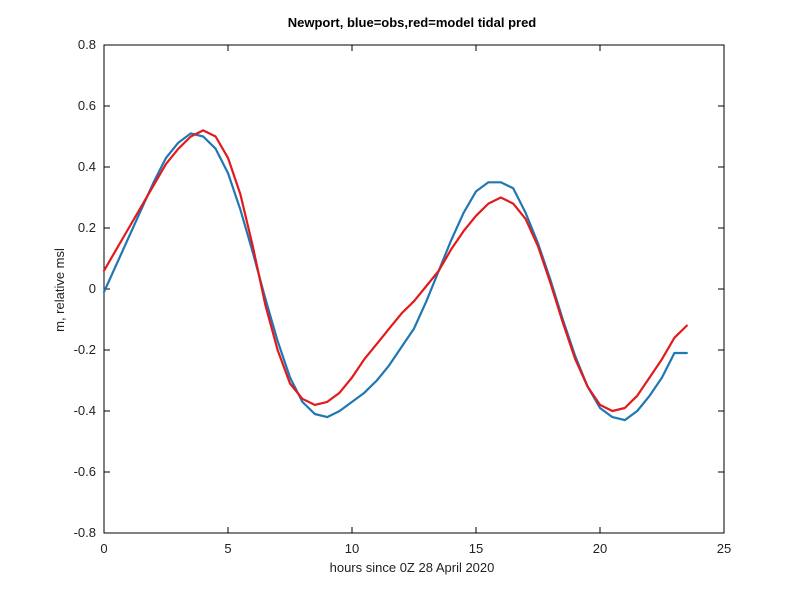 This screenshot has width=800, height=600. Describe the element at coordinates (87, 166) in the screenshot. I see `y-tick-label: 0.4` at that location.